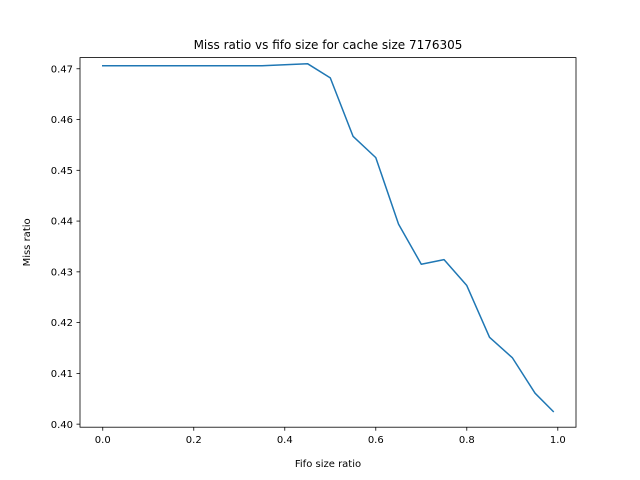 This screenshot has height=480, width=640. I want to click on x-tick-label: 0.2, so click(194, 440).